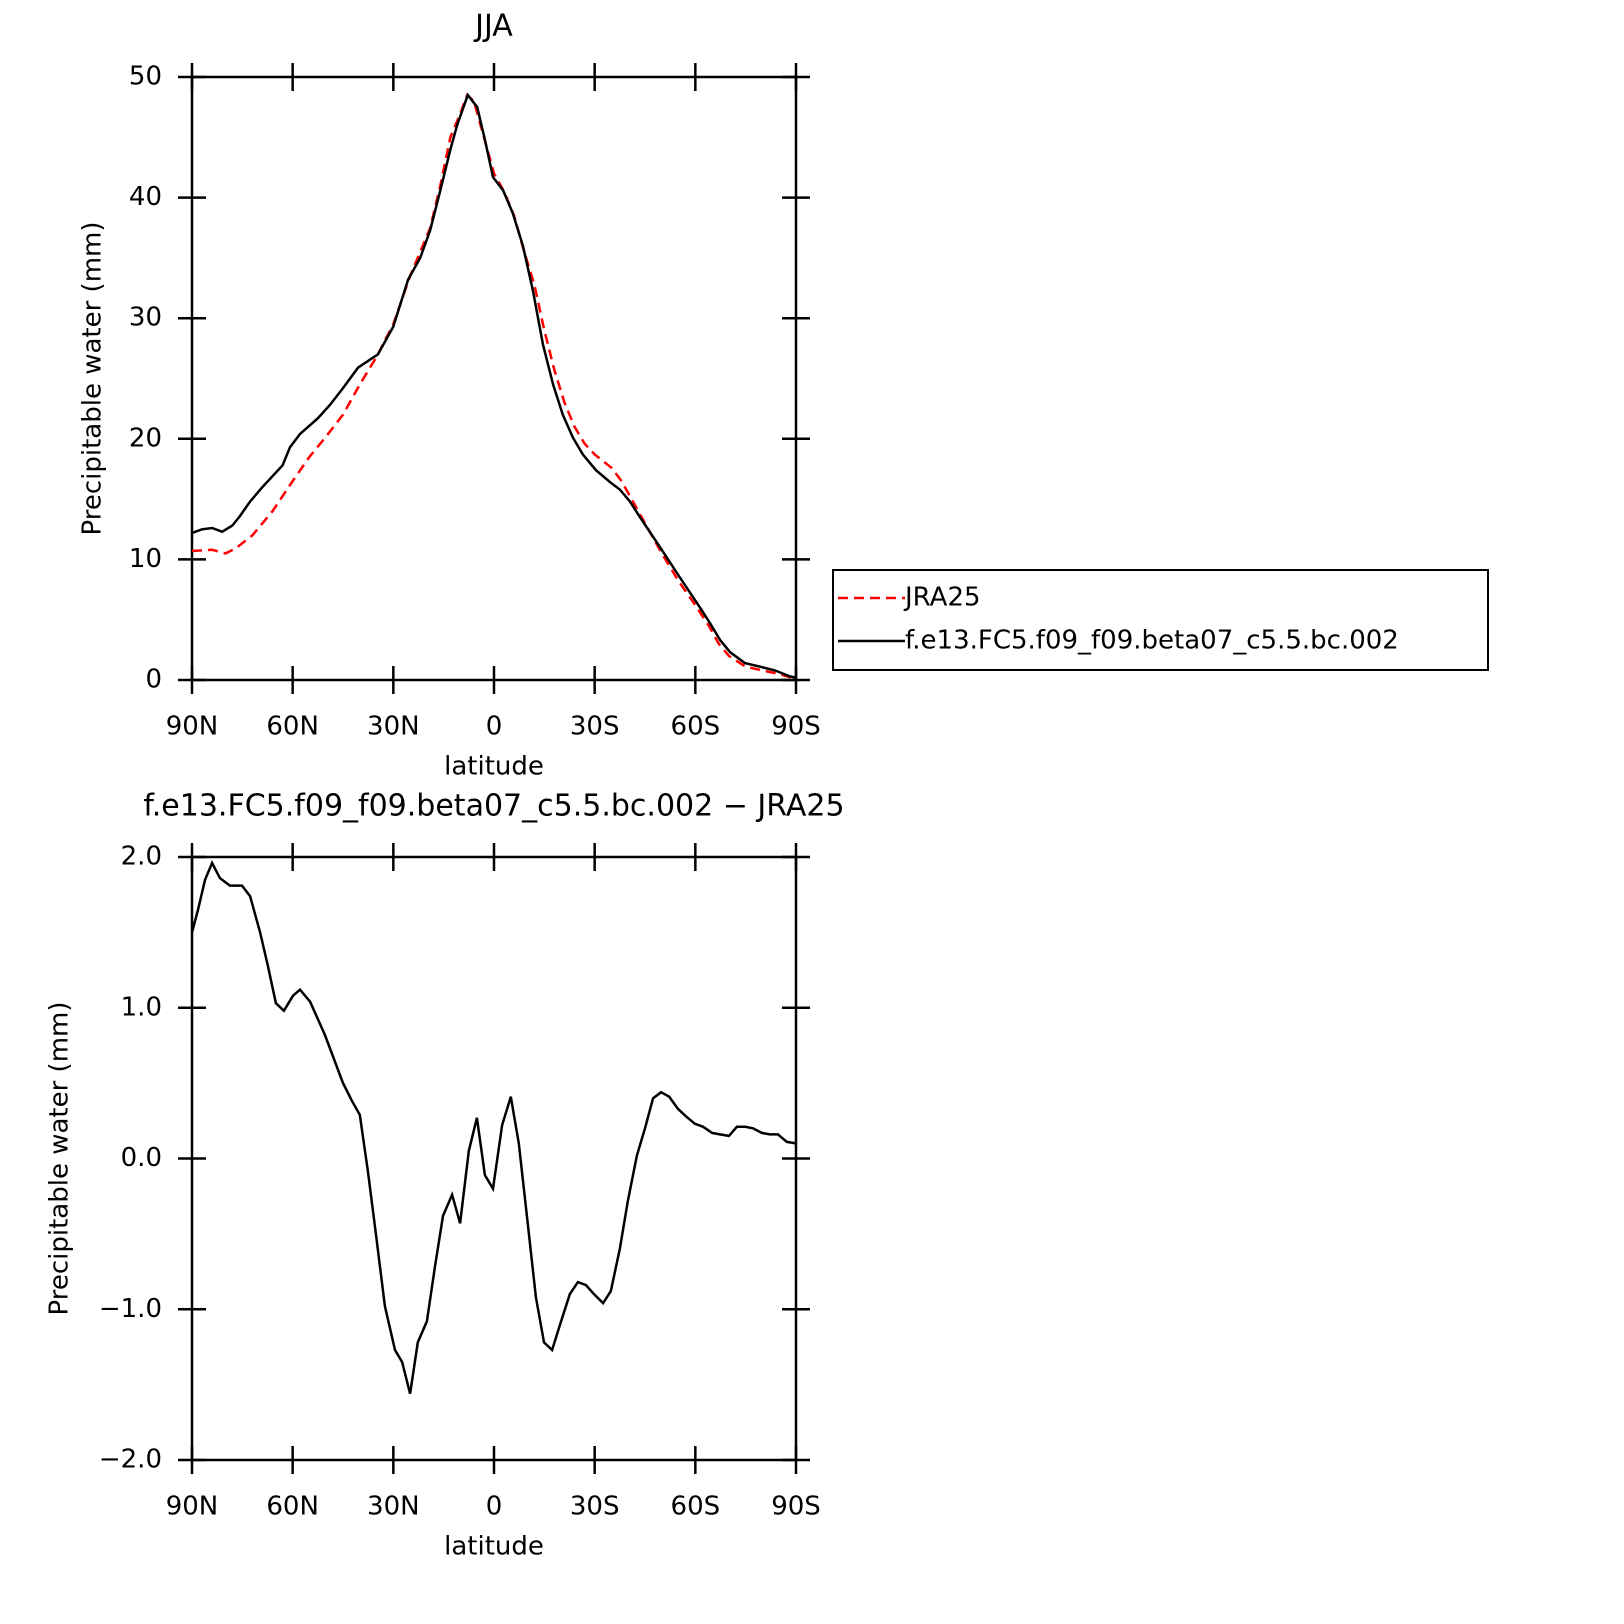 This screenshot has width=1624, height=1624. What do you see at coordinates (1160, 620) in the screenshot?
I see `legend-box` at bounding box center [1160, 620].